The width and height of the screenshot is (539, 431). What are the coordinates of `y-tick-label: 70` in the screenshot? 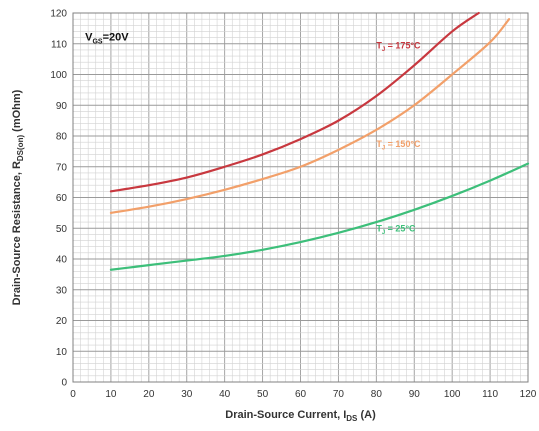 It's located at (62, 167).